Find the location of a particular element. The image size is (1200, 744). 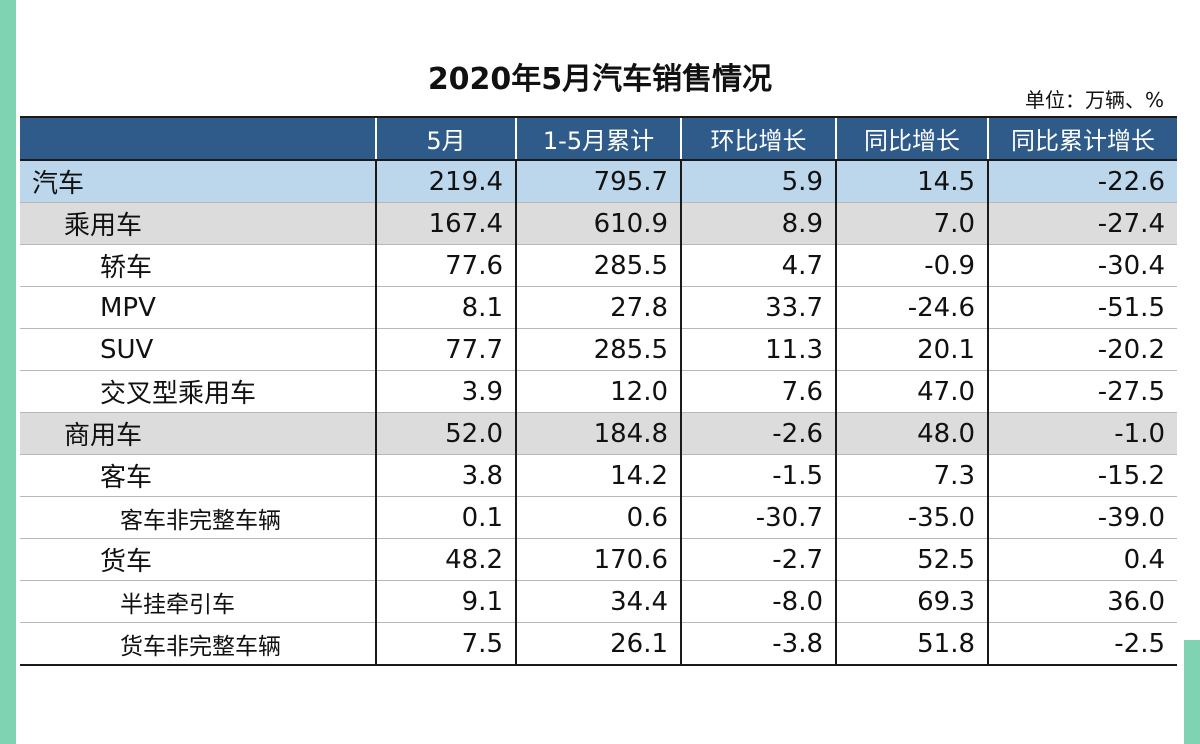

value-cell: 3.8 is located at coordinates (445, 475).